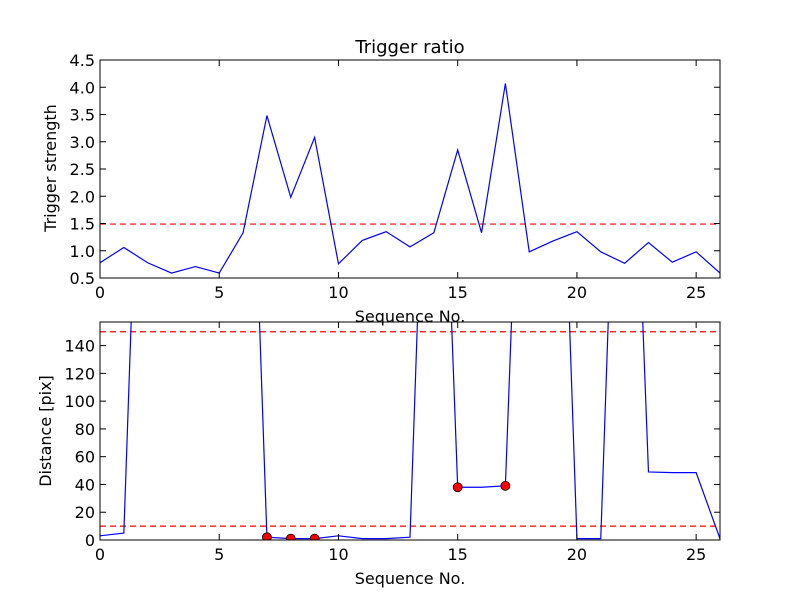  Describe the element at coordinates (82, 278) in the screenshot. I see `y-tick-label: 0.5` at that location.